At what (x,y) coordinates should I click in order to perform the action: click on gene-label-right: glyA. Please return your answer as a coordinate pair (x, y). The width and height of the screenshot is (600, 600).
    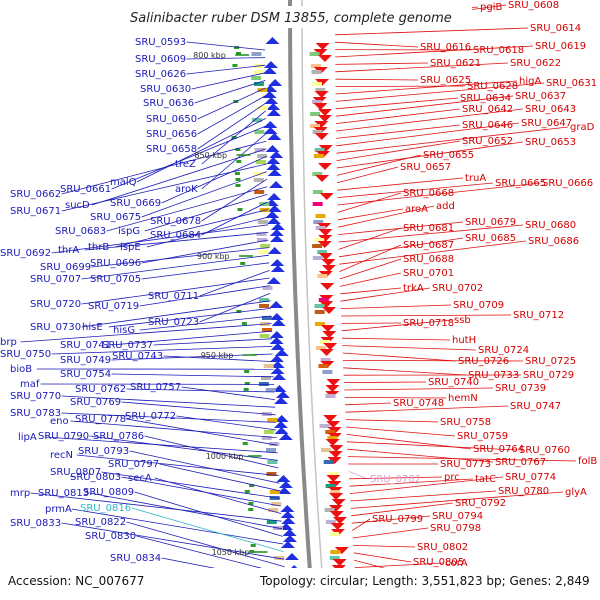
    Looking at the image, I should click on (576, 492).